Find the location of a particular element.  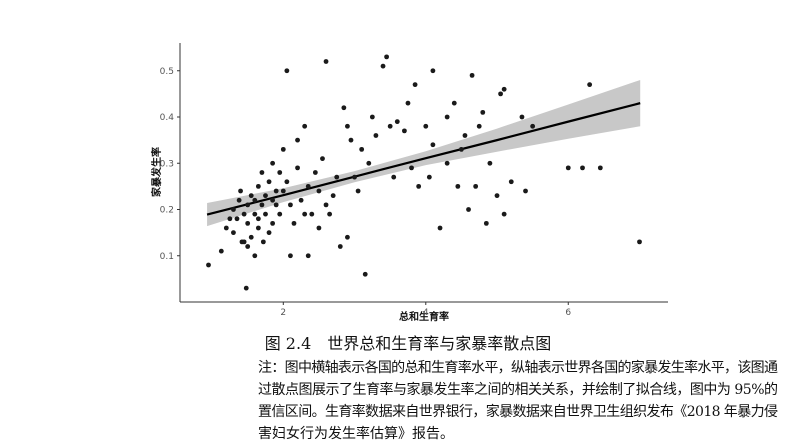

y-tick-label: 0.4 is located at coordinates (167, 118).